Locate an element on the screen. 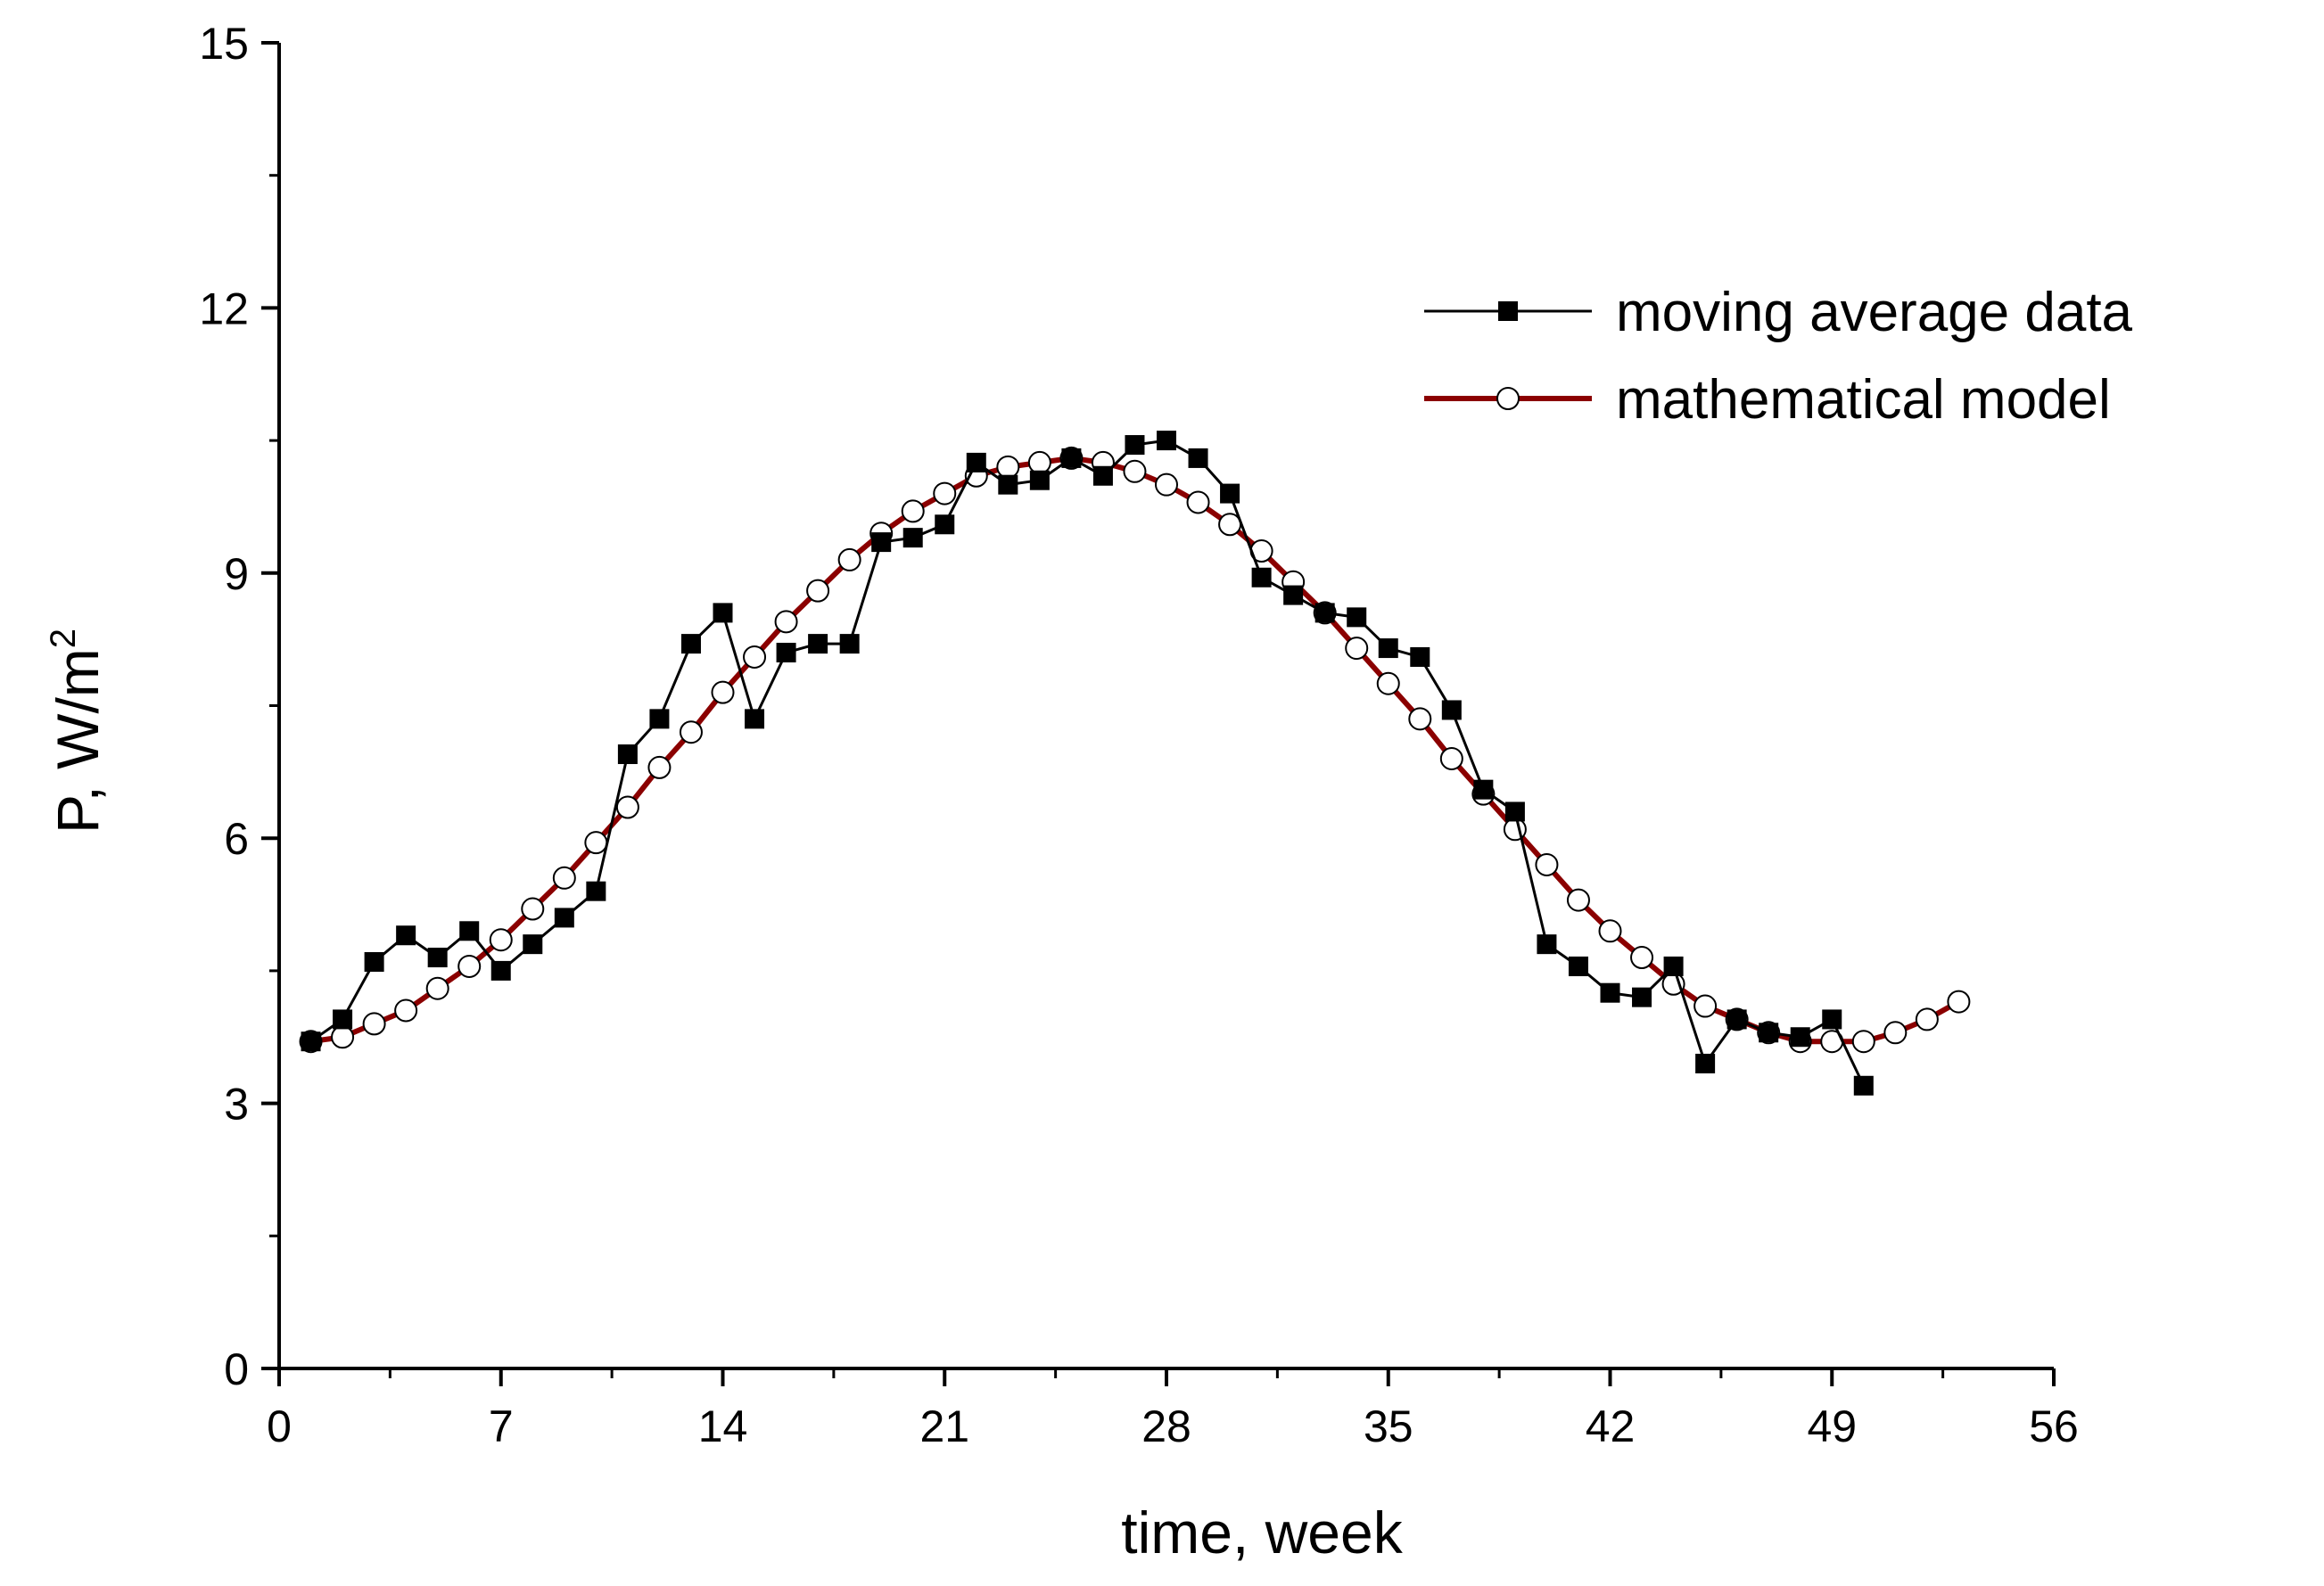 This screenshot has width=2324, height=1586. x-tick-label: 49 is located at coordinates (1832, 1426).